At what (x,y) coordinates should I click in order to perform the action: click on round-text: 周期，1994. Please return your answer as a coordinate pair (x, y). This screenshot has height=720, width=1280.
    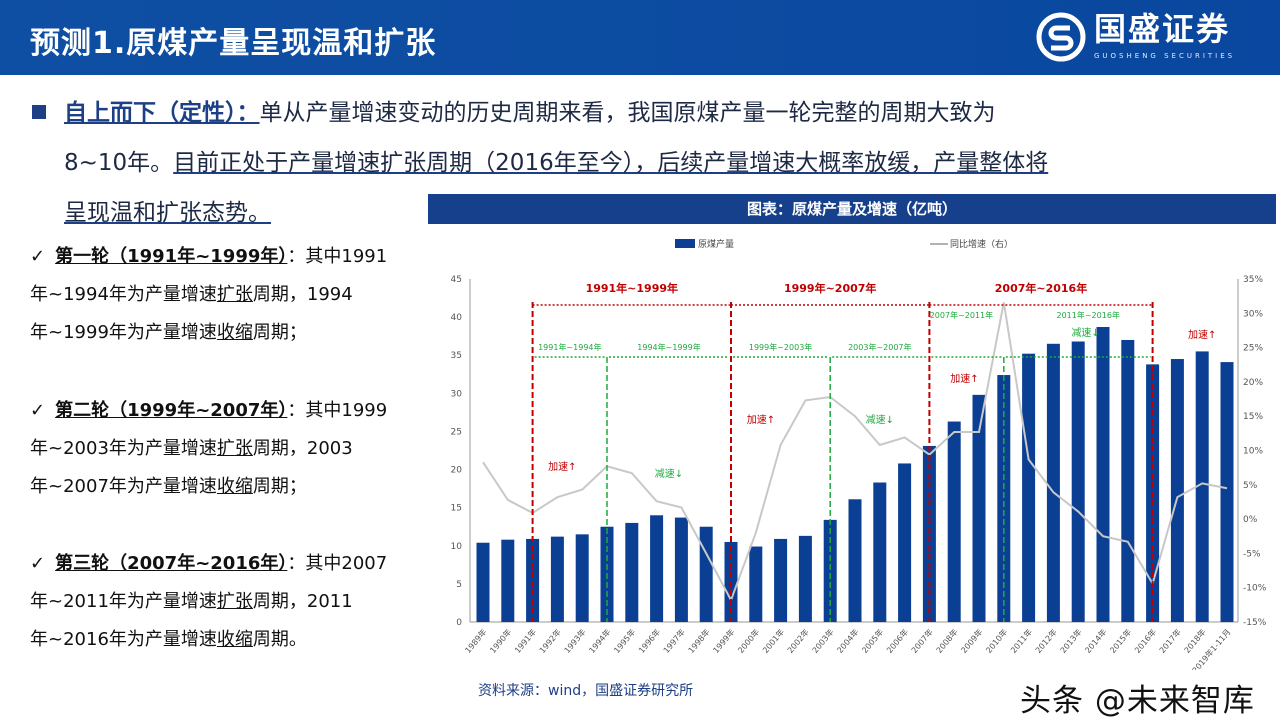
    Looking at the image, I should click on (302, 294).